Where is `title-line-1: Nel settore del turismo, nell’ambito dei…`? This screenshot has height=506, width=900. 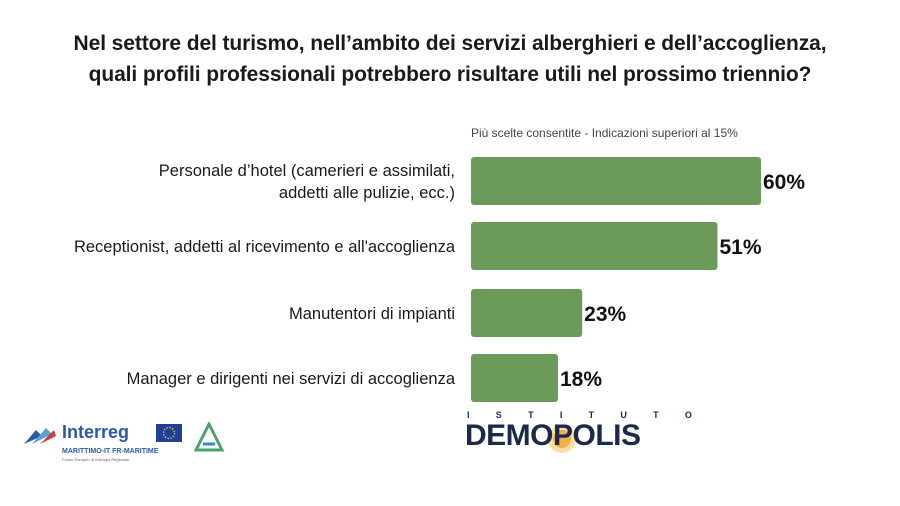 title-line-1: Nel settore del turismo, nell’ambito dei… is located at coordinates (450, 43).